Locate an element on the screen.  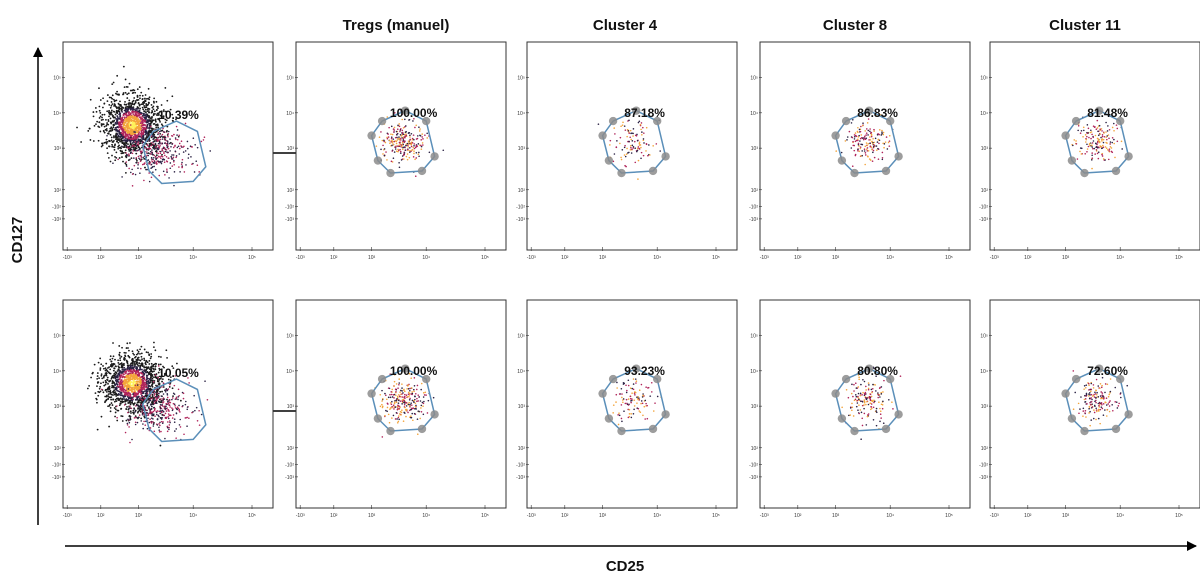
panel-frame is located at coordinates (401, 404).